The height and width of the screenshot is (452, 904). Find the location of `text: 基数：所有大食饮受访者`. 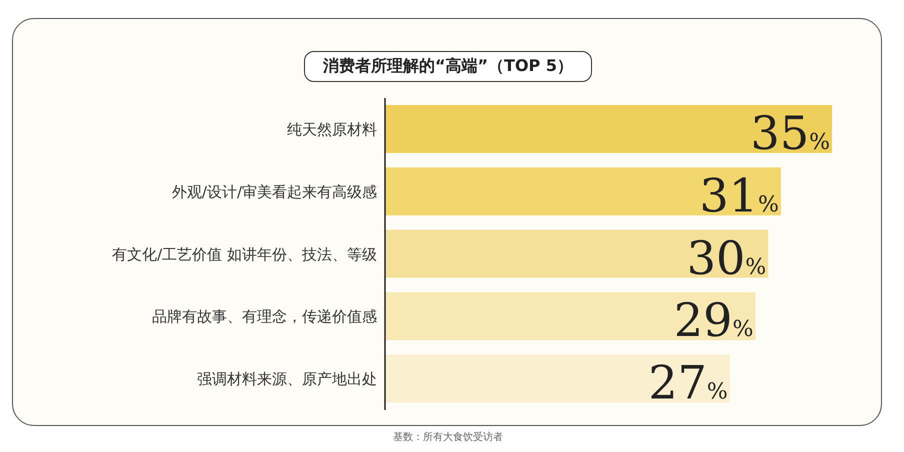

text: 基数：所有大食饮受访者 is located at coordinates (448, 437).